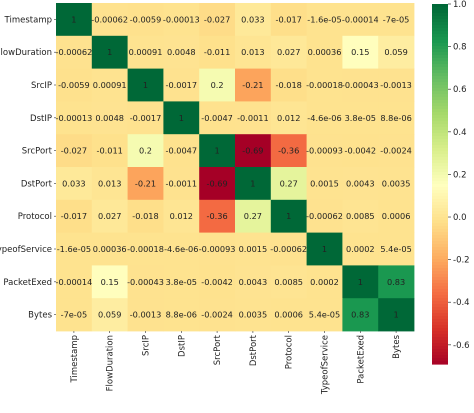 This screenshot has height=413, width=474. What do you see at coordinates (451, 182) in the screenshot?
I see `colorbar: 1.0 0.8 0.6 0.4 0.2 0.0 -0.2 -0.4 -0.6` at bounding box center [451, 182].